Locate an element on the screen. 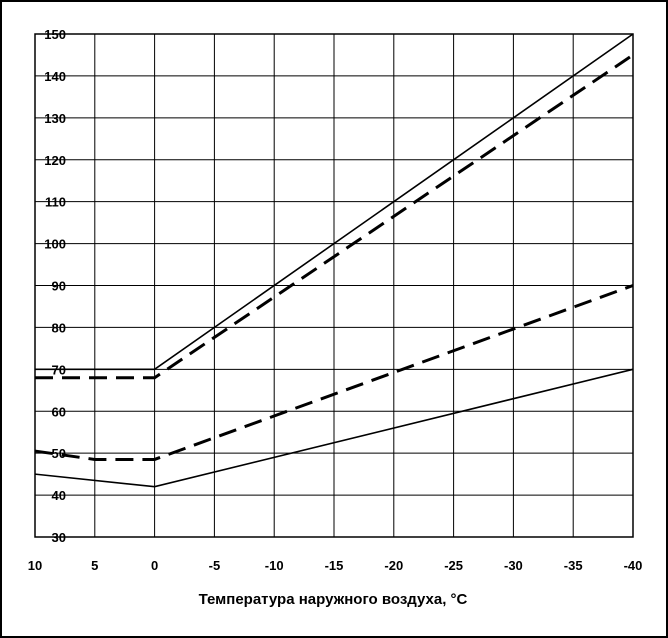 The image size is (668, 638). y-tick-label: 40 is located at coordinates (59, 495).